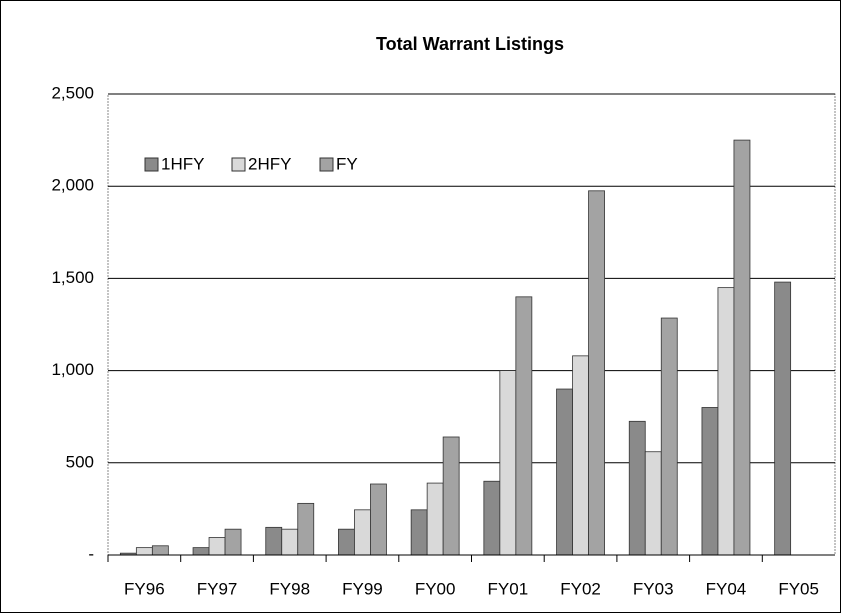 The image size is (841, 613). Describe the element at coordinates (80, 461) in the screenshot. I see `y-tick-label: 500` at that location.